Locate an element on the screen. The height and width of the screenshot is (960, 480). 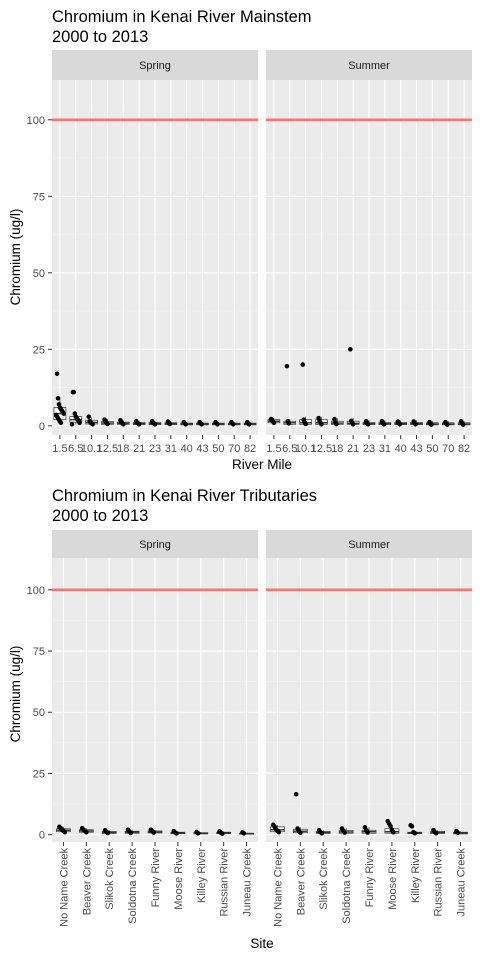
tributaries-strip-label: Spring is located at coordinates (155, 545).